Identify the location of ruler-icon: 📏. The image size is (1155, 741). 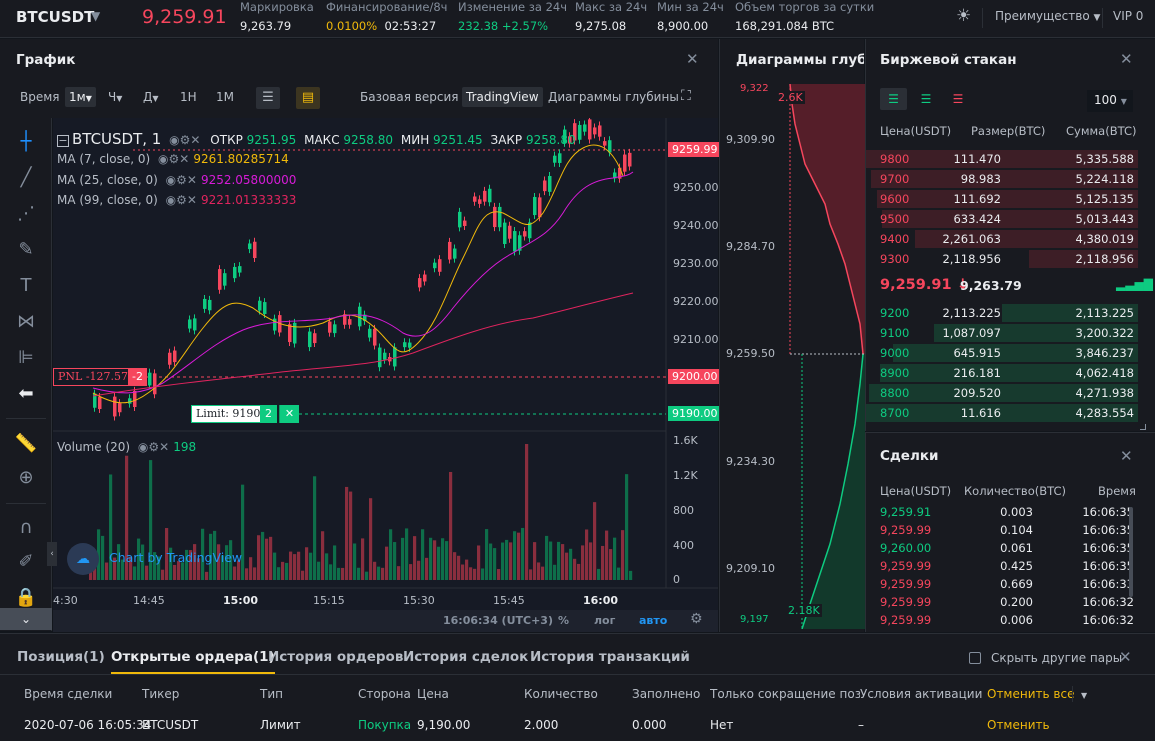
(26, 443).